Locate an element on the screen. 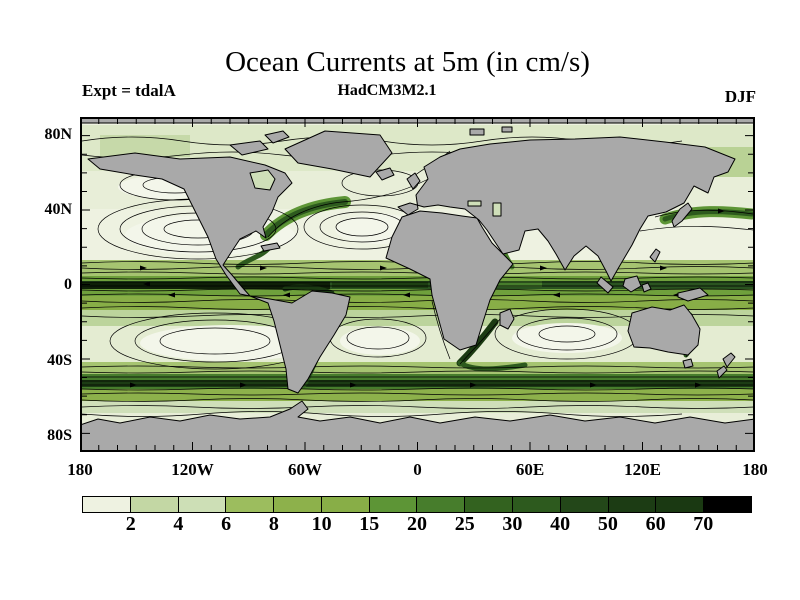  colorbar-level-label: 50 is located at coordinates (607, 524).